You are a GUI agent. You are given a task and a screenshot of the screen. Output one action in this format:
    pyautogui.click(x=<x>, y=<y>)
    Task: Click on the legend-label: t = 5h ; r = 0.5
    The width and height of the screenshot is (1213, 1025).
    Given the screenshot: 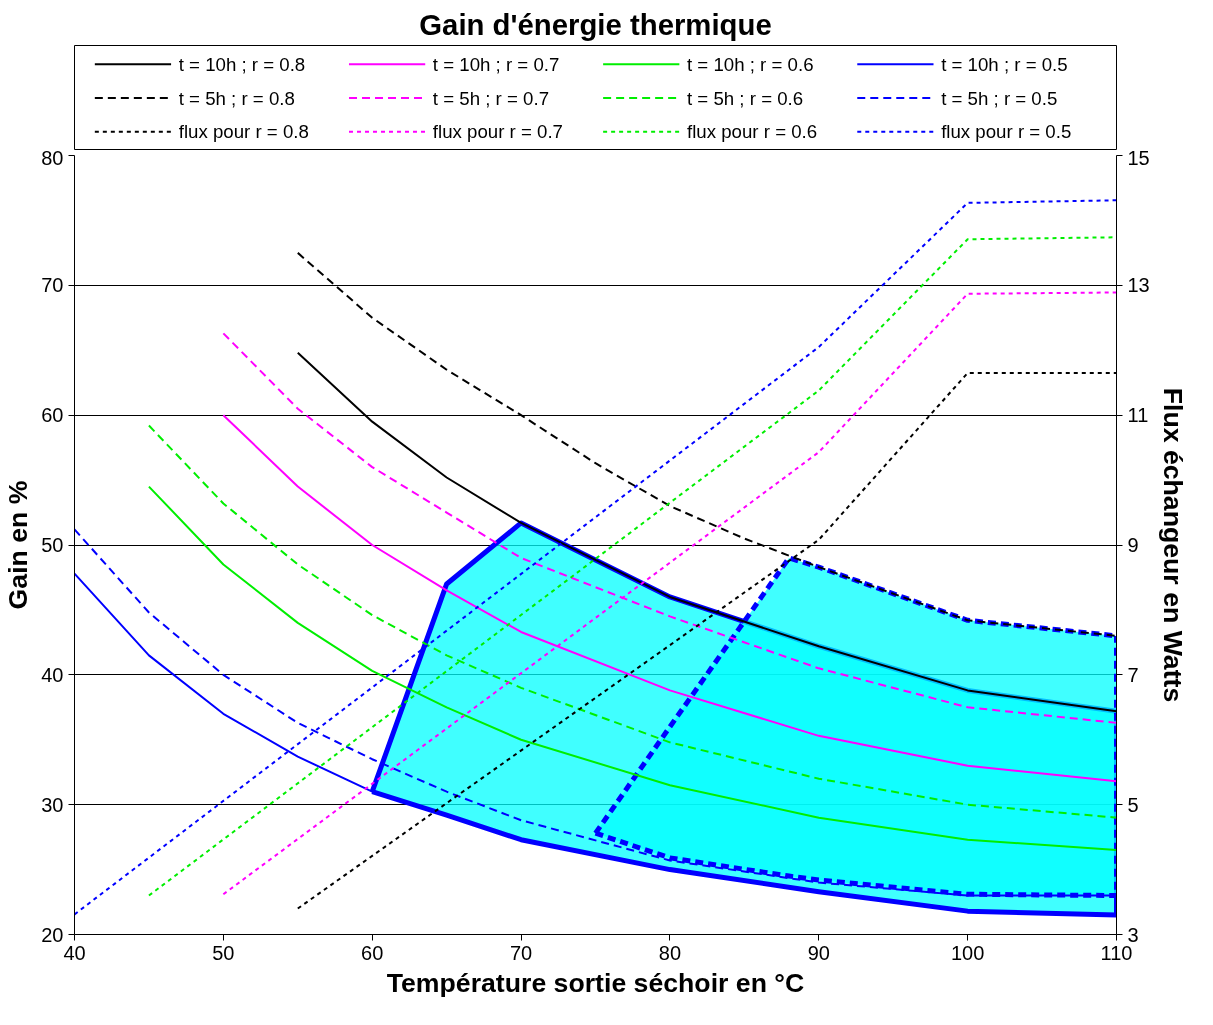 What is the action you would take?
    pyautogui.click(x=999, y=98)
    